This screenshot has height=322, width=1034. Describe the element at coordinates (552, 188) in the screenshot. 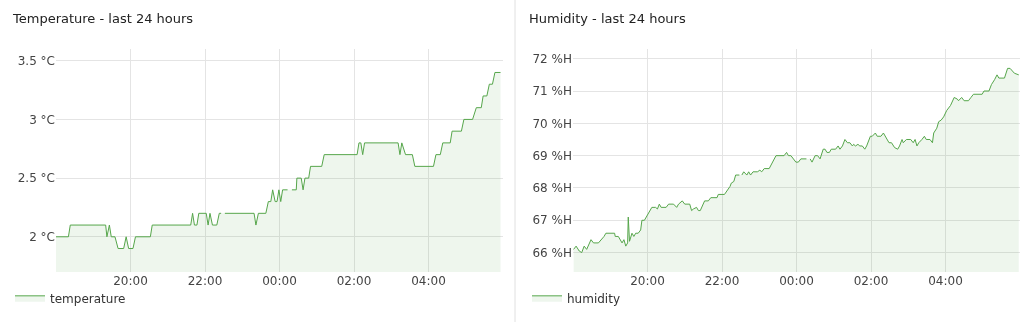

I see `y-tick-label: 68 %H` at that location.